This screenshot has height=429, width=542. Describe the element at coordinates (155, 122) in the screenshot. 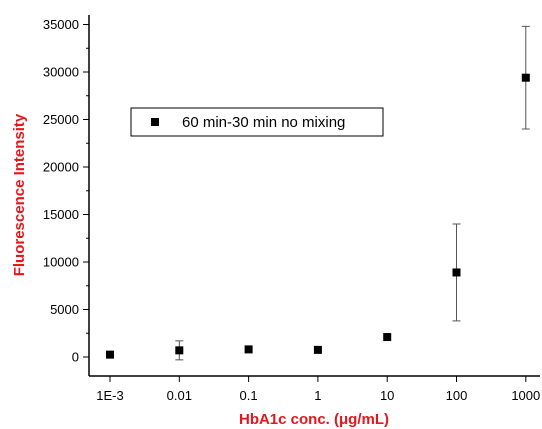

I see `legend-marker` at that location.